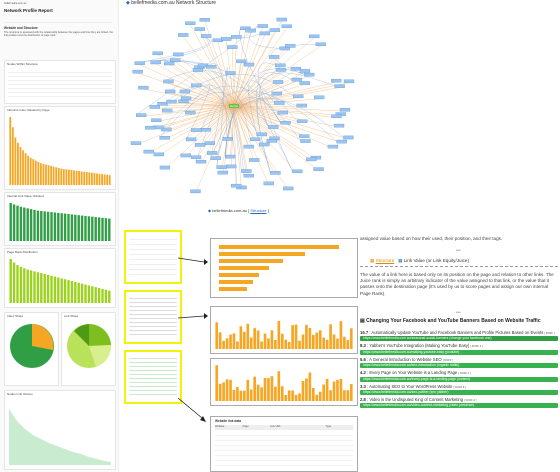  Describe the element at coordinates (153, 377) in the screenshot. I see `thumb-table-small` at that location.